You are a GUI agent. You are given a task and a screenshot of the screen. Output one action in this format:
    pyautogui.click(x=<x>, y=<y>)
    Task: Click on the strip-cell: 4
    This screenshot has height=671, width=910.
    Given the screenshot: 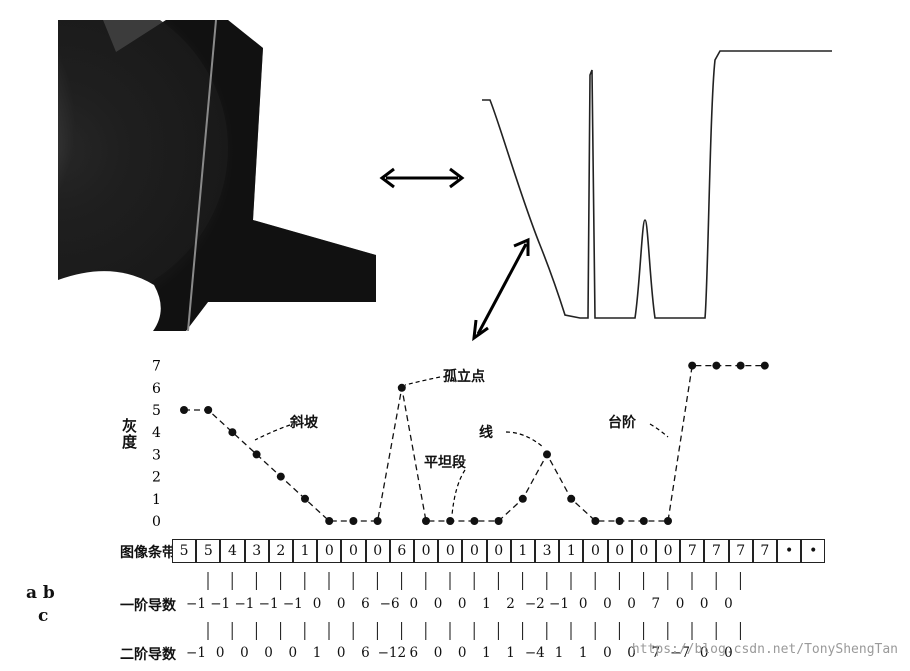 What is the action you would take?
    pyautogui.click(x=232, y=551)
    